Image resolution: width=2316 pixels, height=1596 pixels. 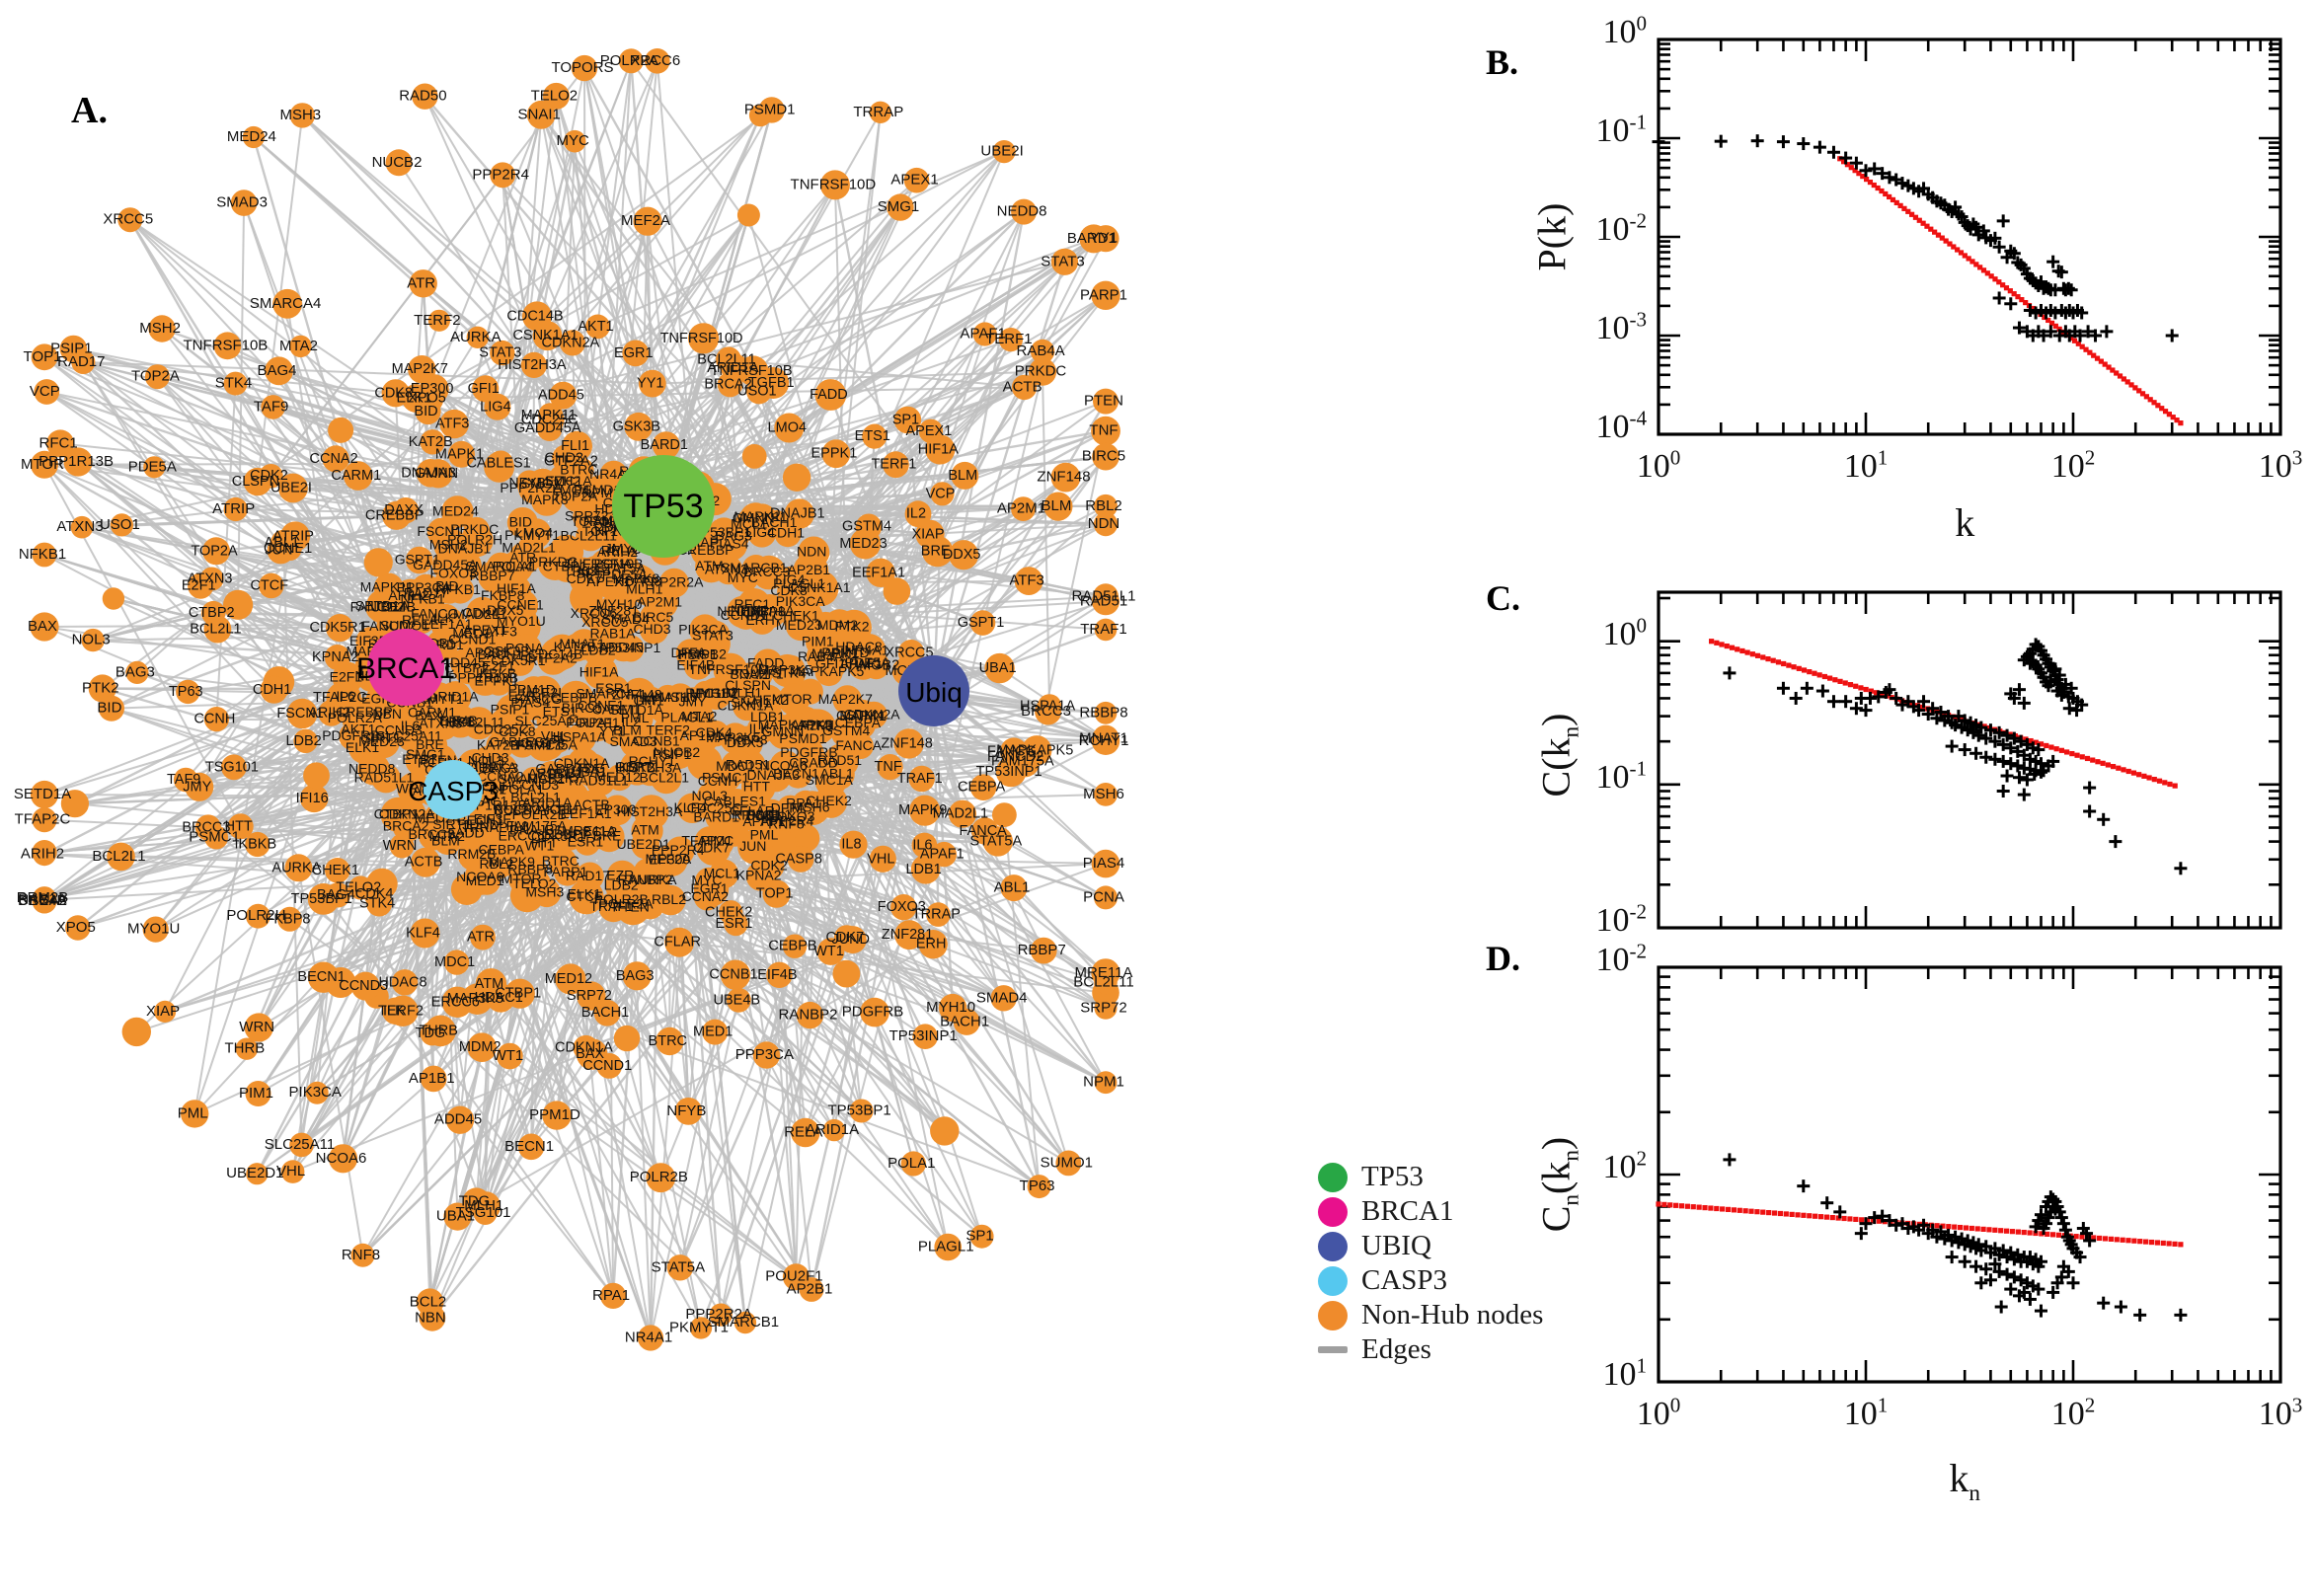 What do you see at coordinates (420, 620) in the screenshot?
I see `network-node-label: RELA` at bounding box center [420, 620].